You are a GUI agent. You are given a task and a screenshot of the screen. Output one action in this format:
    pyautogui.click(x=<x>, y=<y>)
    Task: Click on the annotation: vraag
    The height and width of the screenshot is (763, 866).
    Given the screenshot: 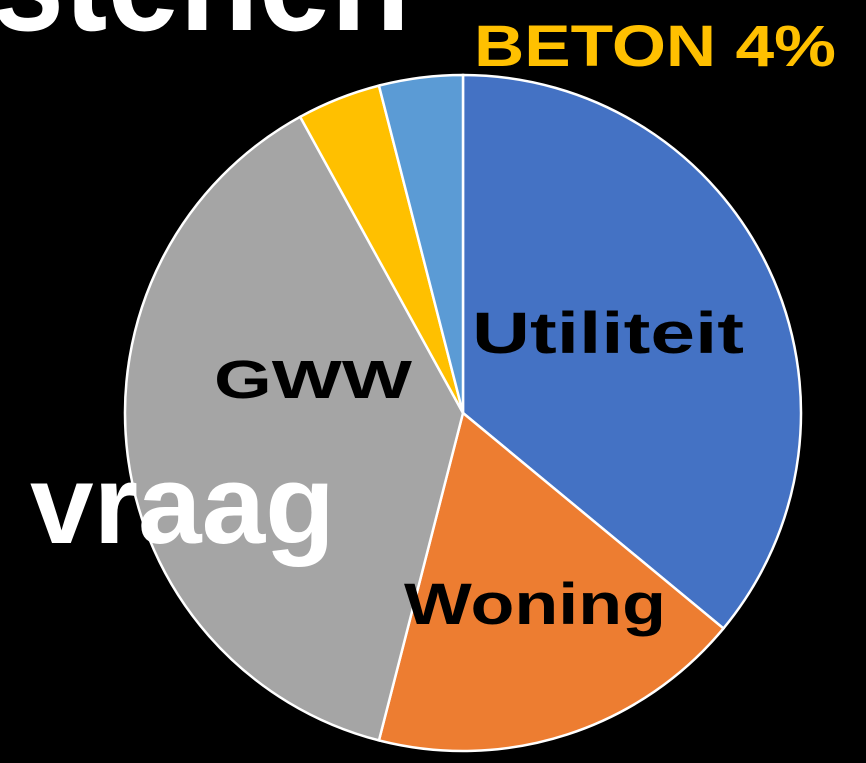 What is the action you would take?
    pyautogui.click(x=182, y=504)
    